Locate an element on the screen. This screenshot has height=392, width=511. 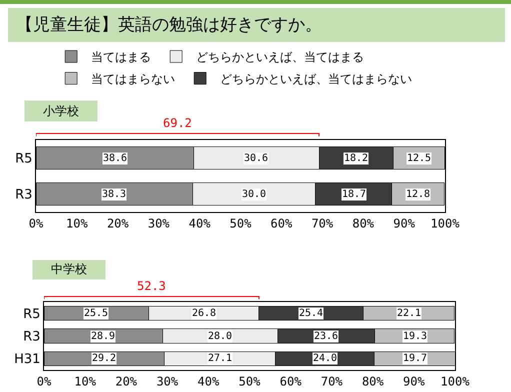
data-label: 30.6 is located at coordinates (256, 158).